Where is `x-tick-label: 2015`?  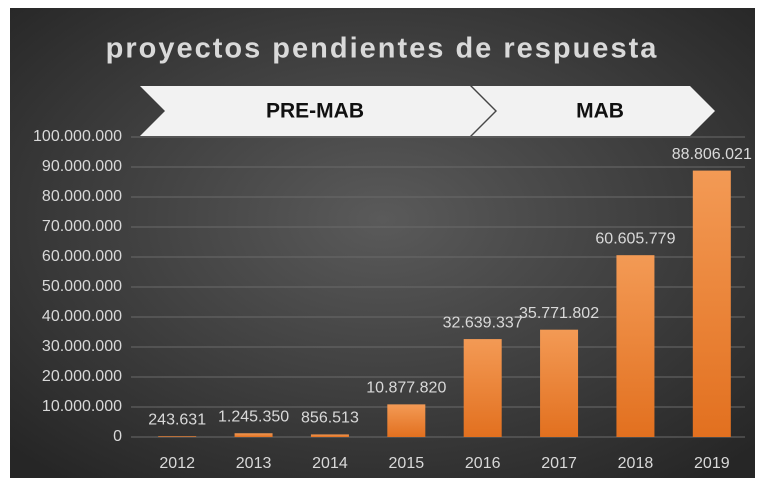 x-tick-label: 2015 is located at coordinates (407, 463).